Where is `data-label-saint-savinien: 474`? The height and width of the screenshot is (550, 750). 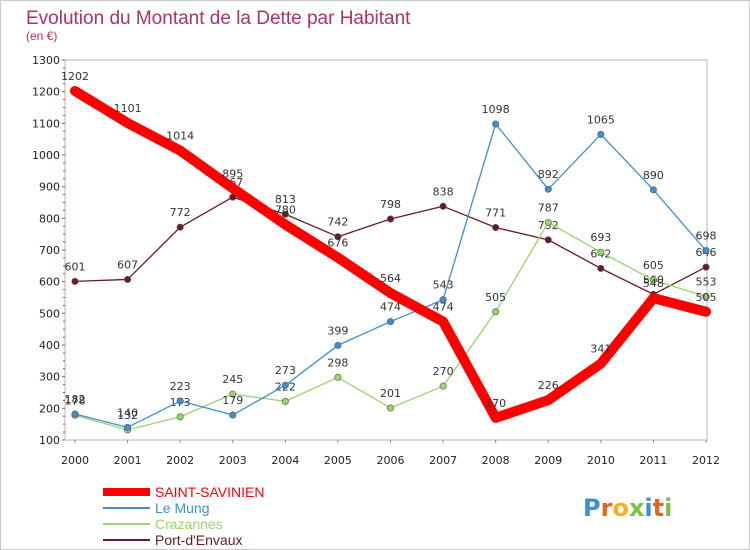
data-label-saint-savinien: 474 is located at coordinates (443, 307).